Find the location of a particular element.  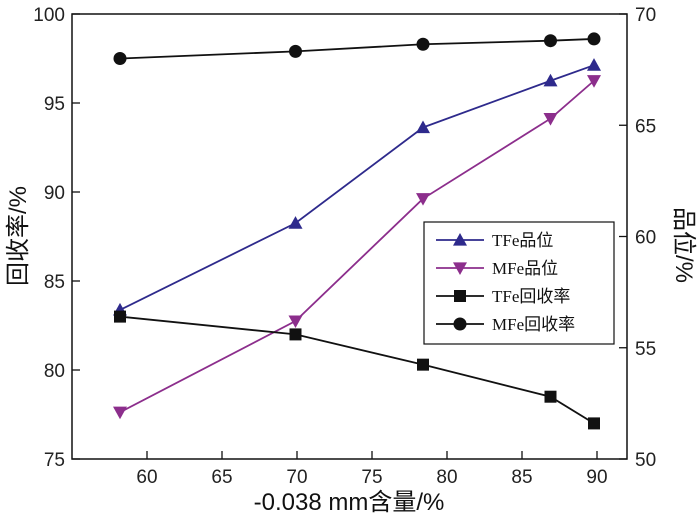

right-y-axis-ticks: 50 55 60 65 70 is located at coordinates (637, 238).